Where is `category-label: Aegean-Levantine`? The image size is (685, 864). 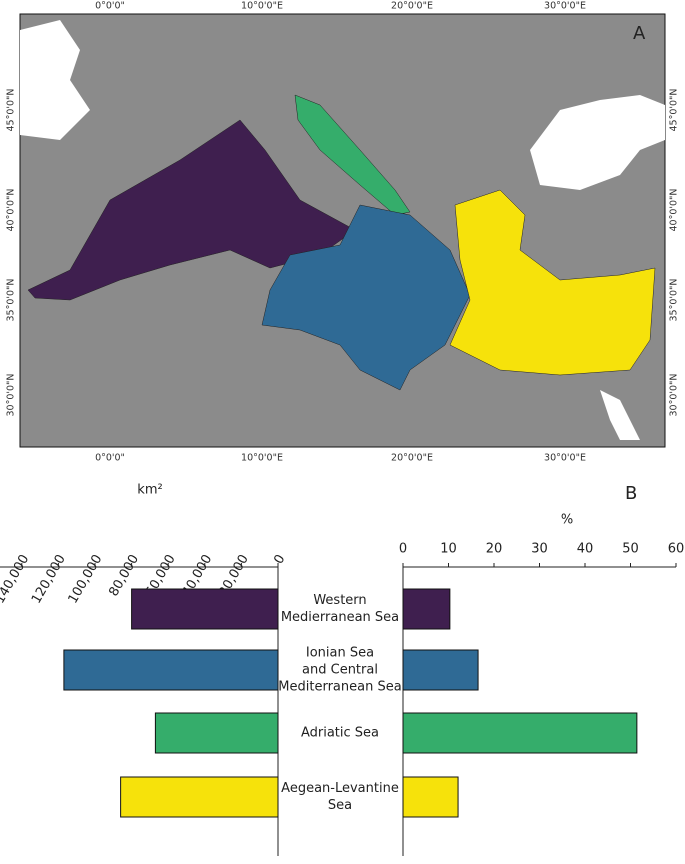
category-label: Aegean-Levantine is located at coordinates (340, 788).